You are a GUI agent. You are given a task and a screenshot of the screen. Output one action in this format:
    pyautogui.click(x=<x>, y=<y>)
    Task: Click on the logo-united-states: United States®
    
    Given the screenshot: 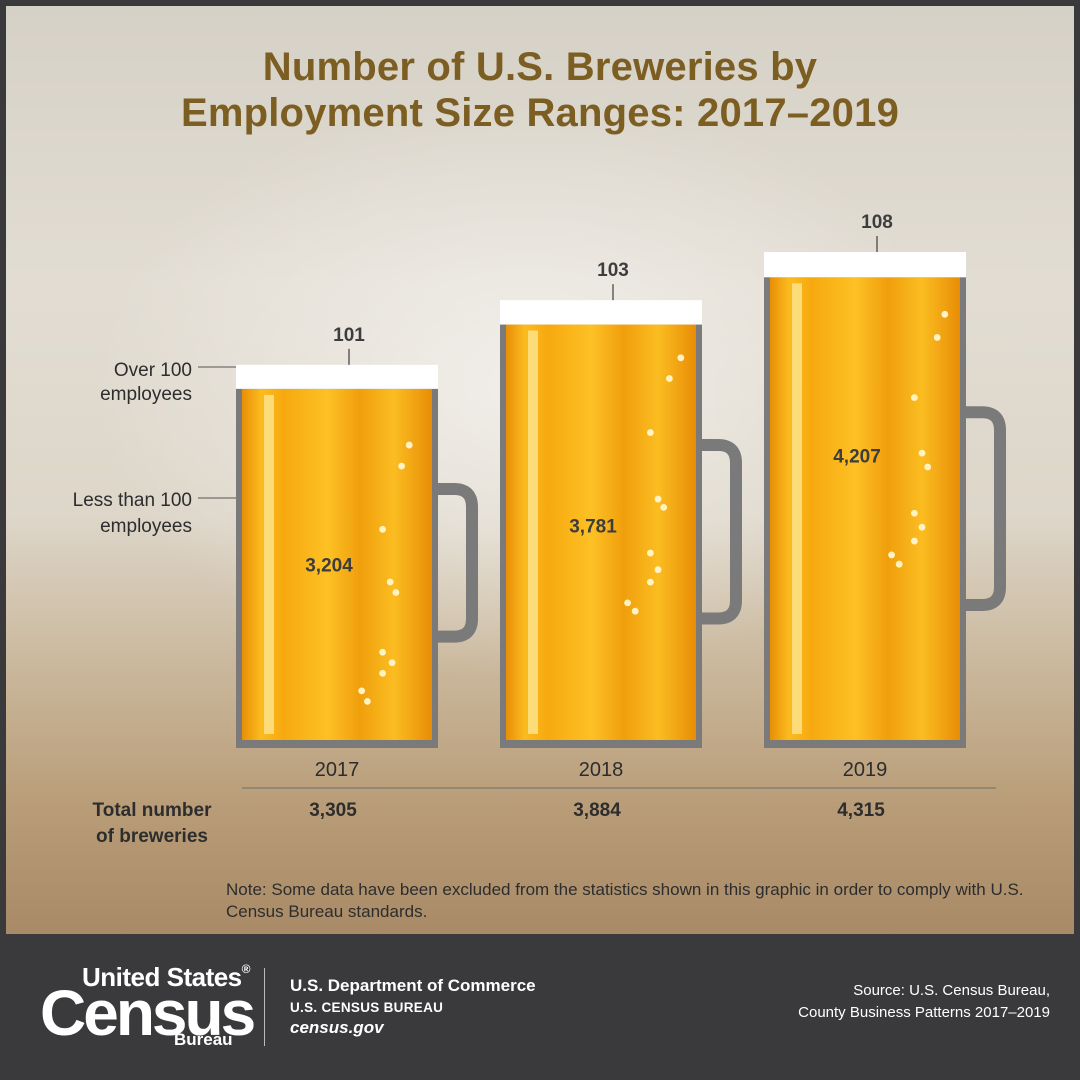 What is the action you would take?
    pyautogui.click(x=166, y=977)
    